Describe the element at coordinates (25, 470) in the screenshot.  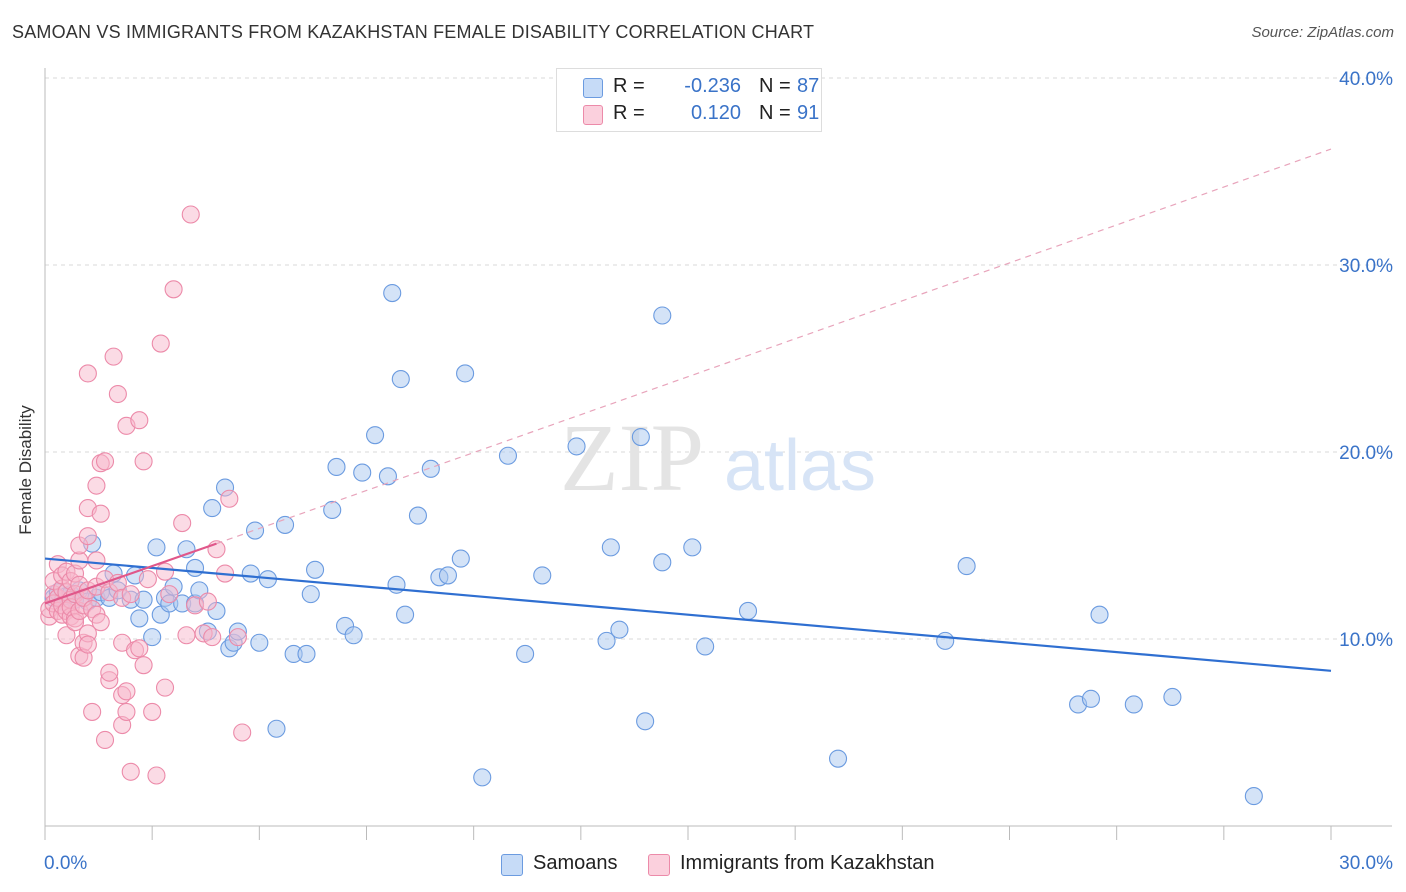
I see `y-axis-title: Female Disability` at that location.